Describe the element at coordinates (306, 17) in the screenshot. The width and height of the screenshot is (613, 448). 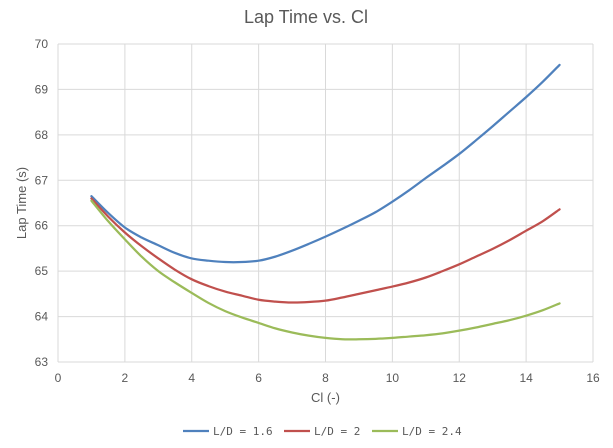
I see `chart-title: Lap Time vs. Cl` at that location.